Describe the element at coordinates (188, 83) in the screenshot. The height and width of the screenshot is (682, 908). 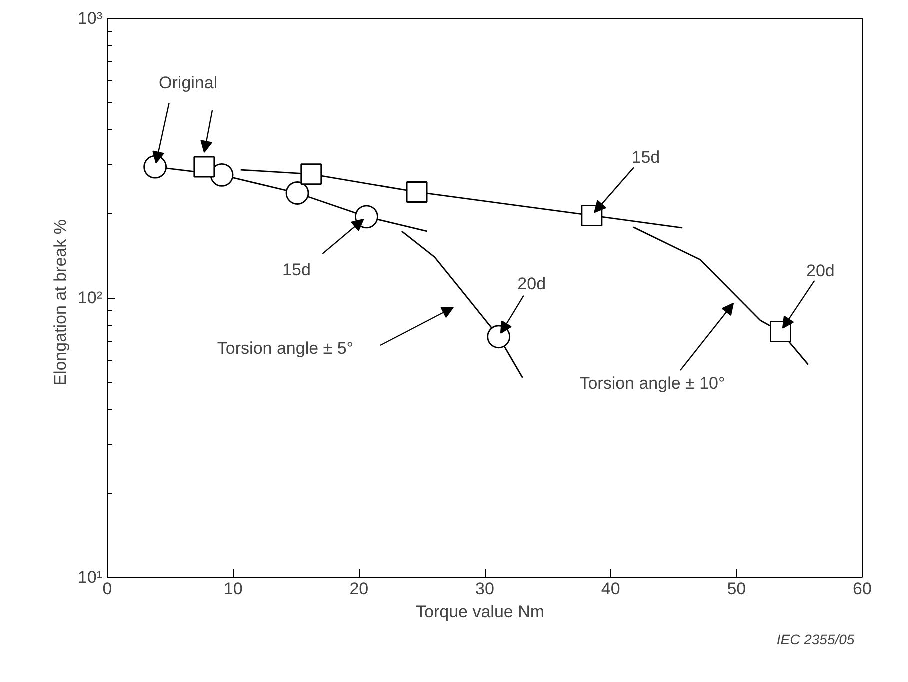
I see `annotation: Original` at that location.